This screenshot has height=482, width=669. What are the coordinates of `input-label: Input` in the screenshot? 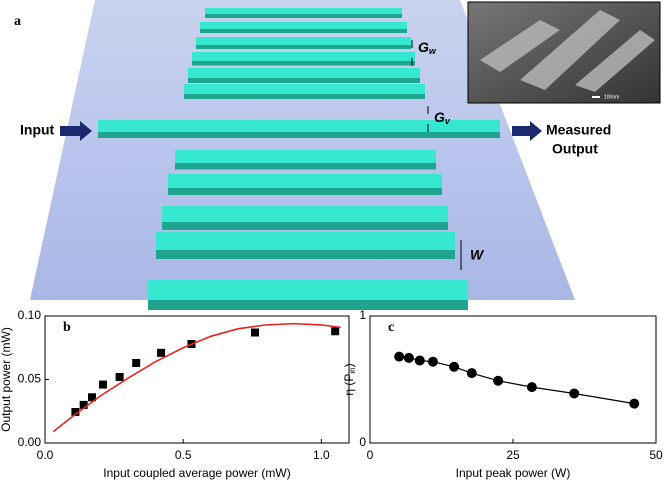 It's located at (37, 130).